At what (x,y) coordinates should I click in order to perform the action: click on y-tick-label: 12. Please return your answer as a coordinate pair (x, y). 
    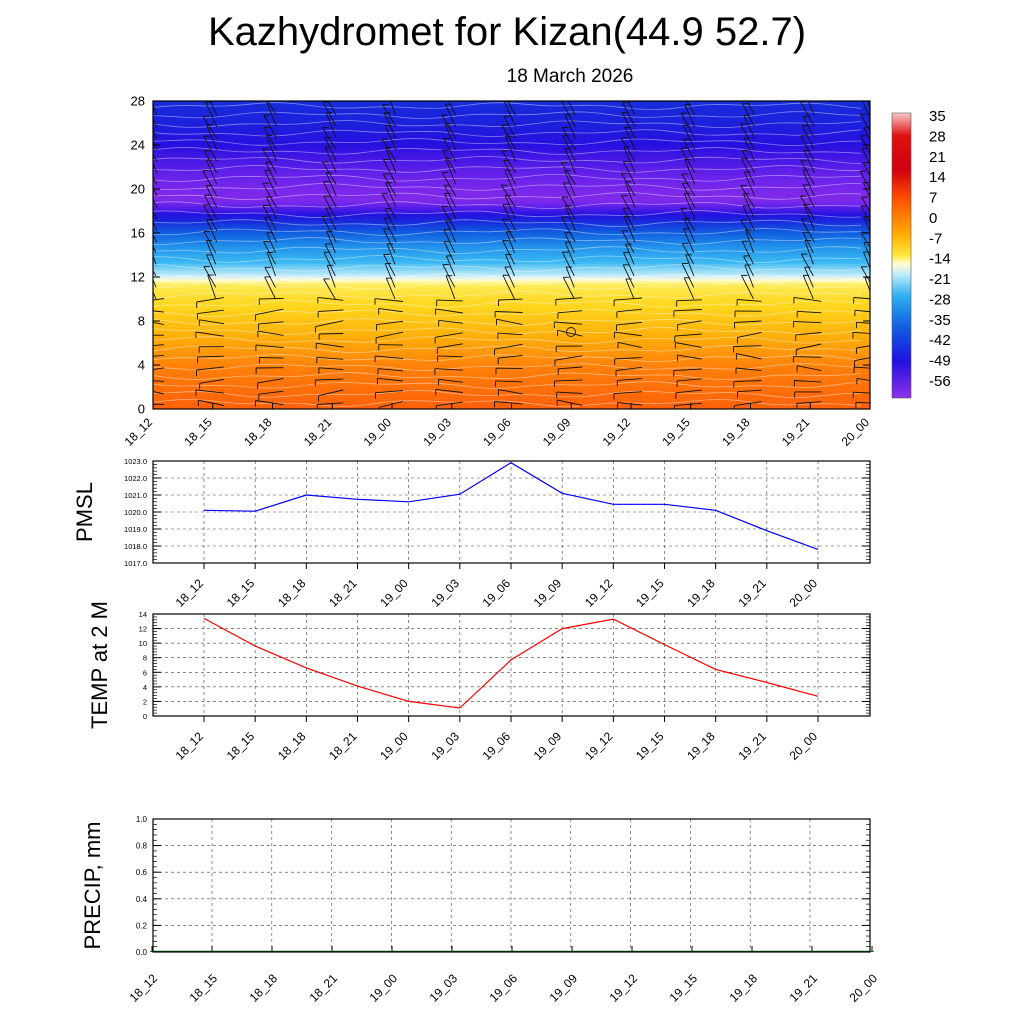
    Looking at the image, I should click on (138, 277).